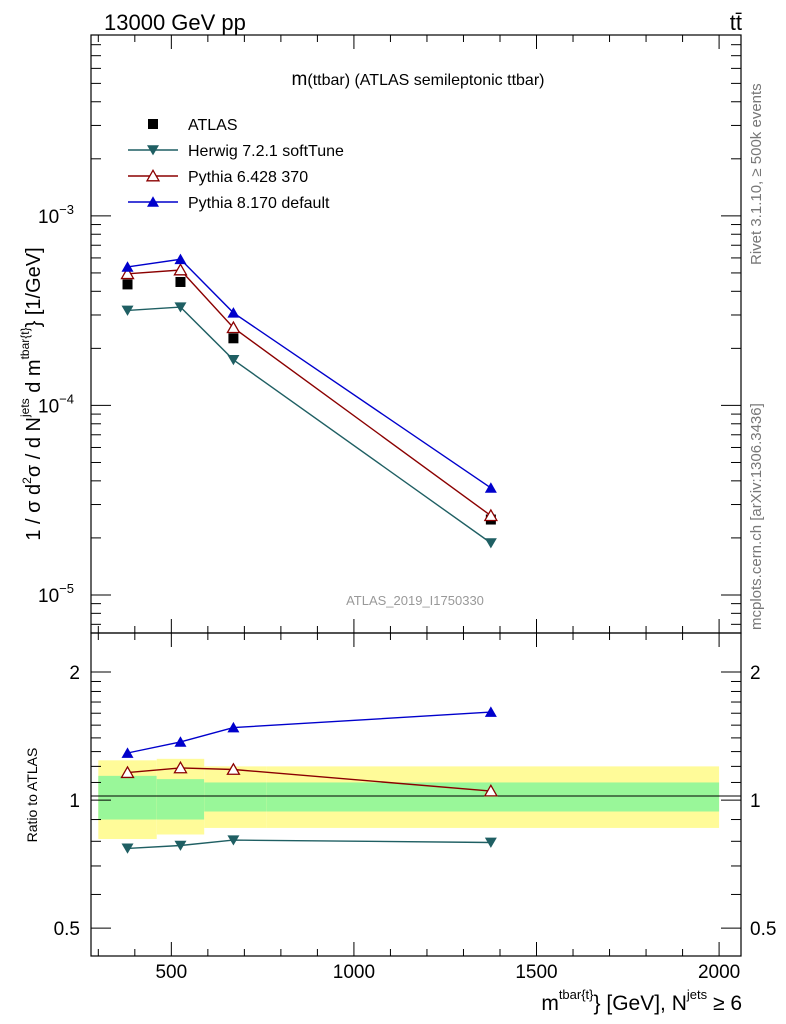 The image size is (786, 1024). What do you see at coordinates (536, 972) in the screenshot?
I see `x-tick-label: 1500` at bounding box center [536, 972].